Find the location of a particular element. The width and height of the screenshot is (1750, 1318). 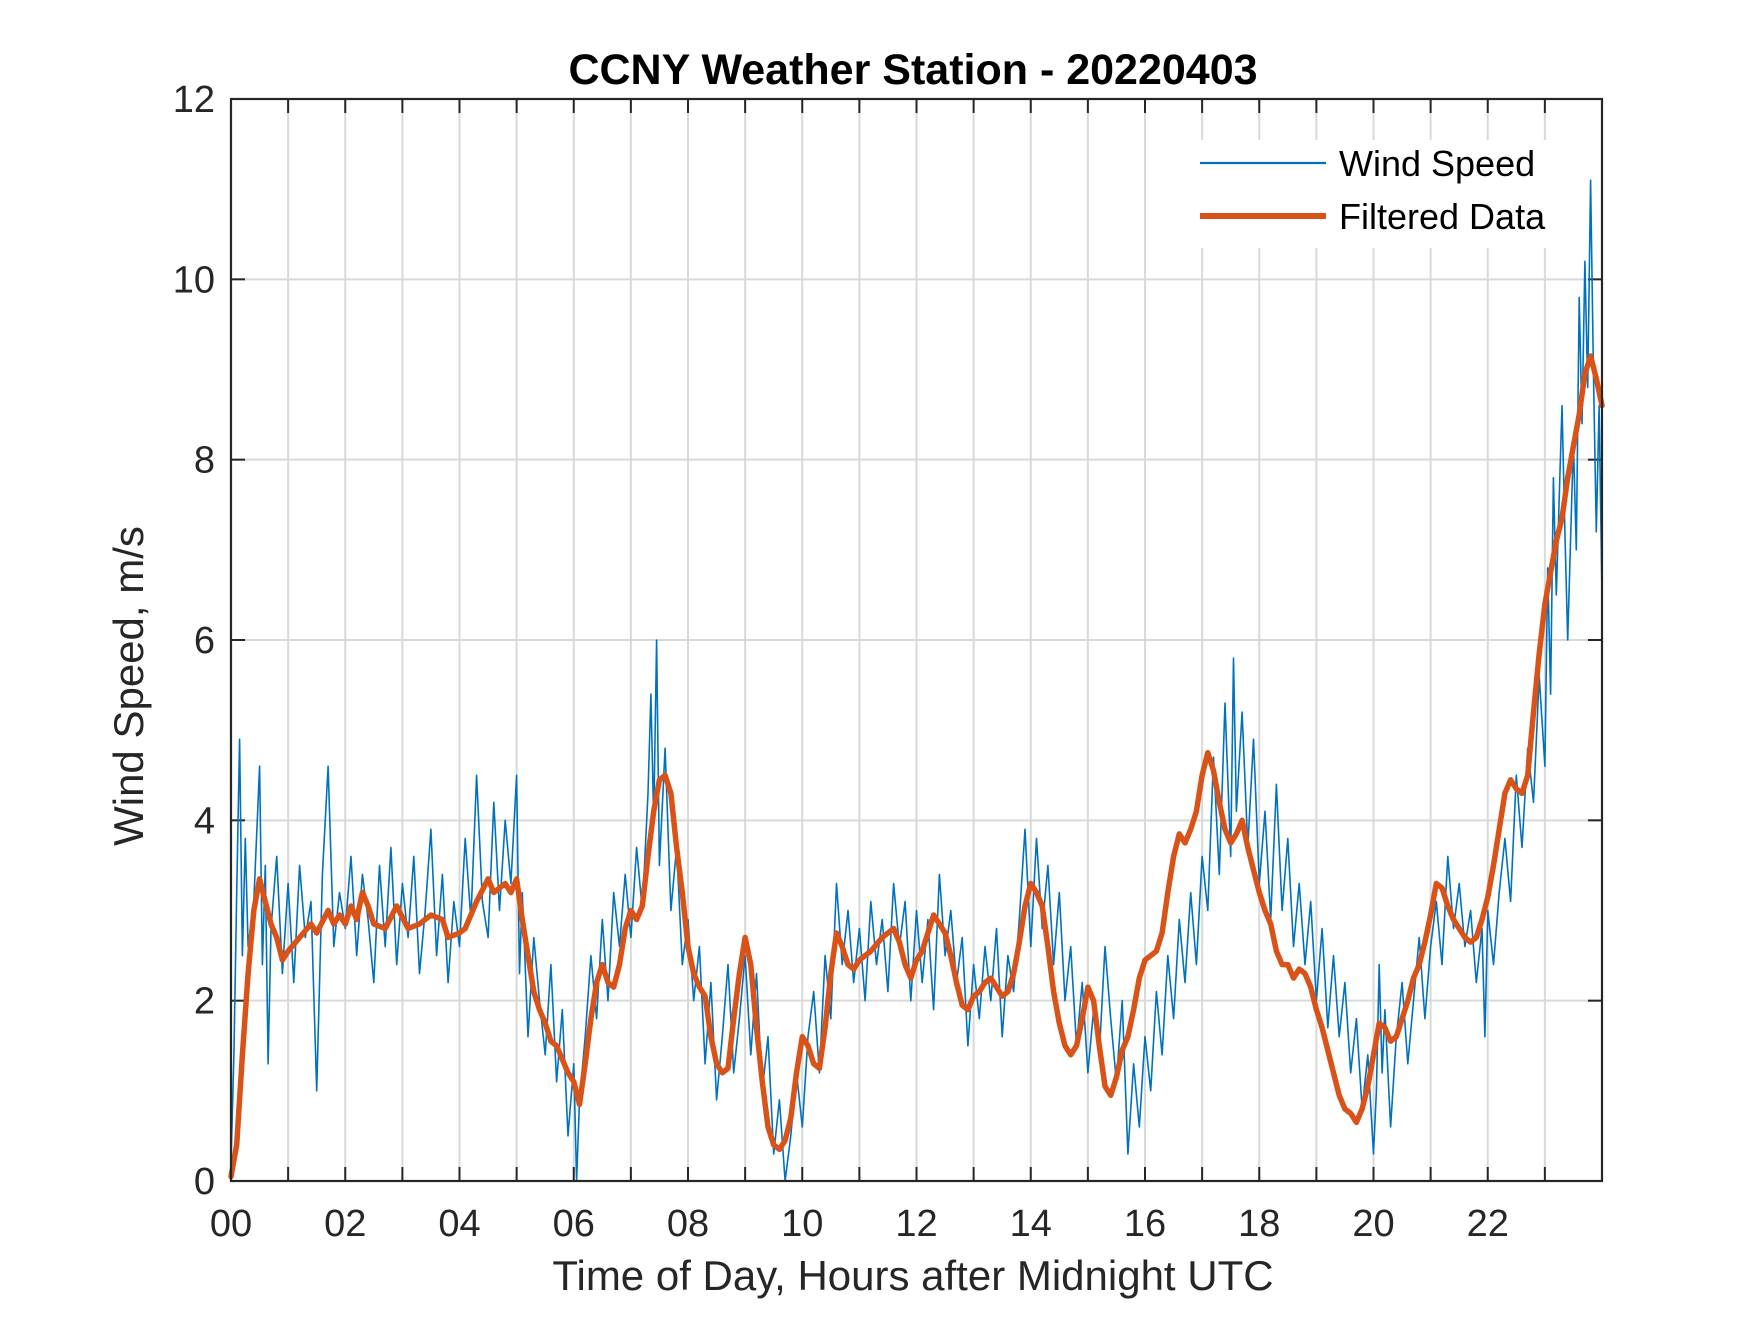

y-axis-label: Wind Speed, m/s is located at coordinates (128, 686).